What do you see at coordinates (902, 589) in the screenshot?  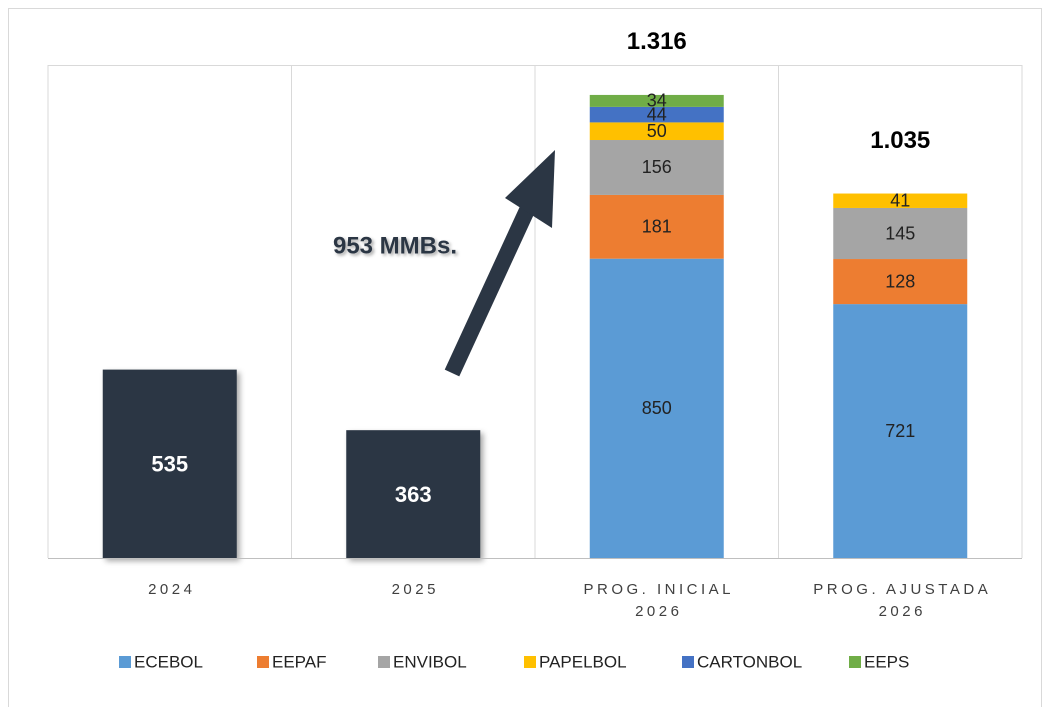 I see `x-tick-label: PROG. AJUSTADA` at bounding box center [902, 589].